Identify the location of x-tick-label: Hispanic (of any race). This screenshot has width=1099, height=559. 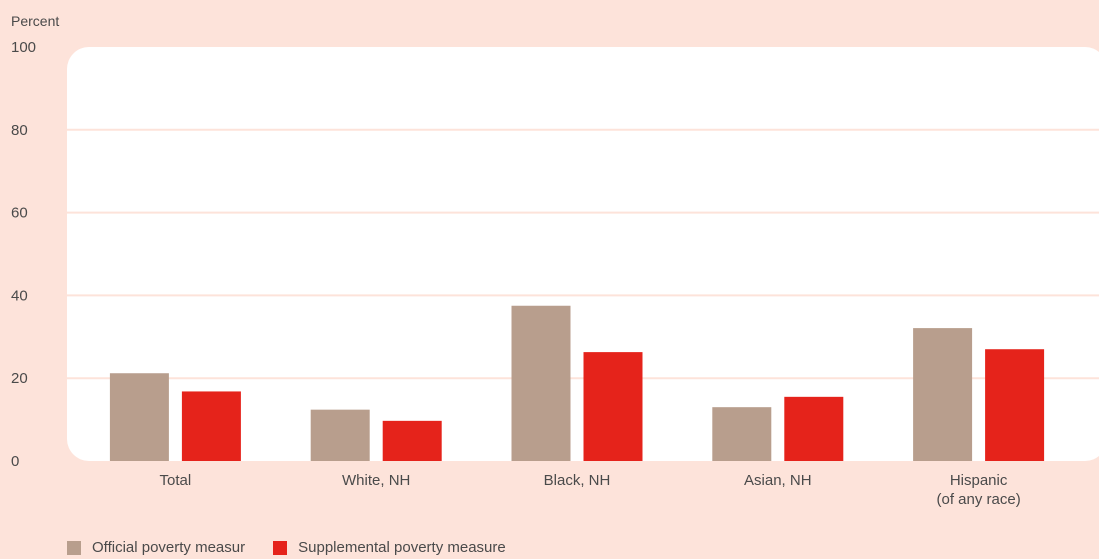
(978, 490).